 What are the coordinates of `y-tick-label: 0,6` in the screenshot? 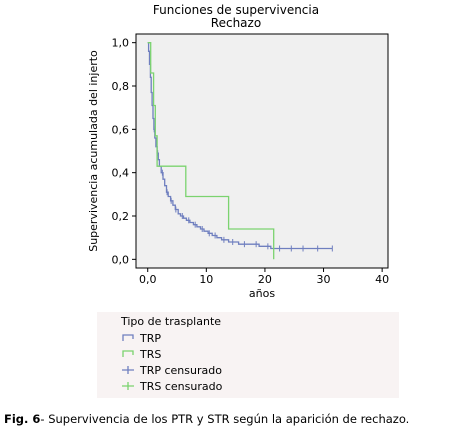 It's located at (121, 129).